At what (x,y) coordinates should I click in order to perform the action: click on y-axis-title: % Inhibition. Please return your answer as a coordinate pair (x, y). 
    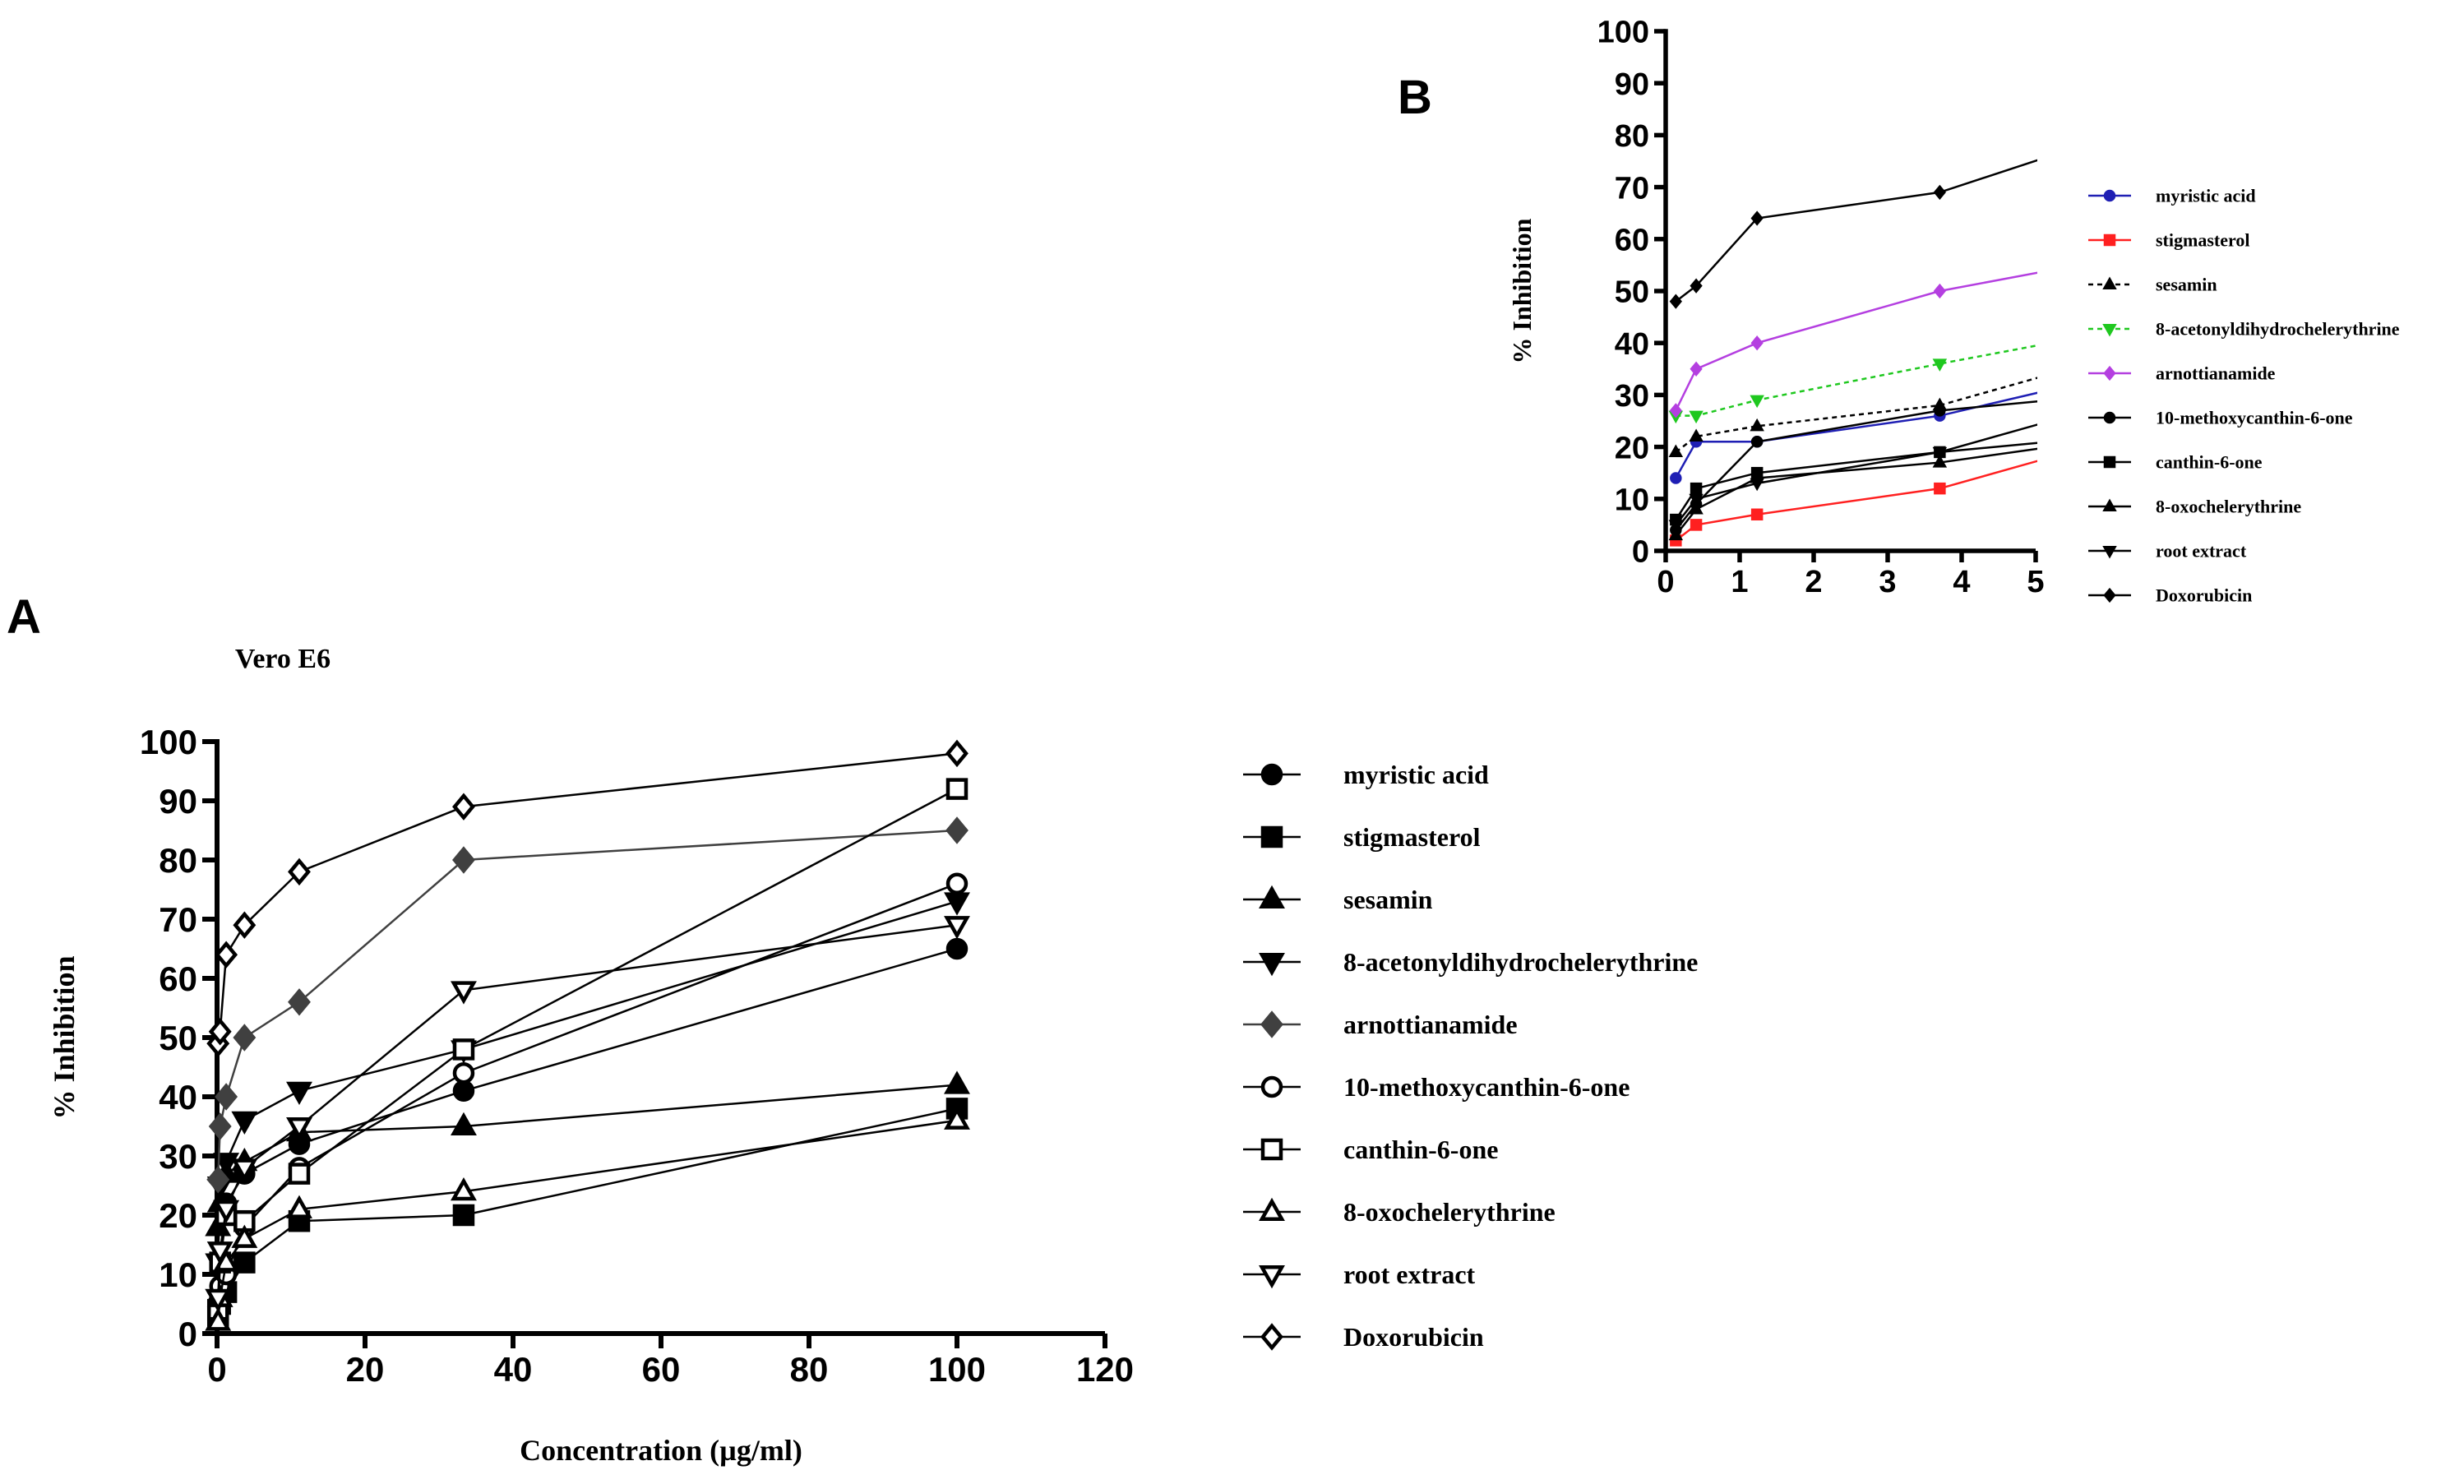
    Looking at the image, I should click on (64, 1037).